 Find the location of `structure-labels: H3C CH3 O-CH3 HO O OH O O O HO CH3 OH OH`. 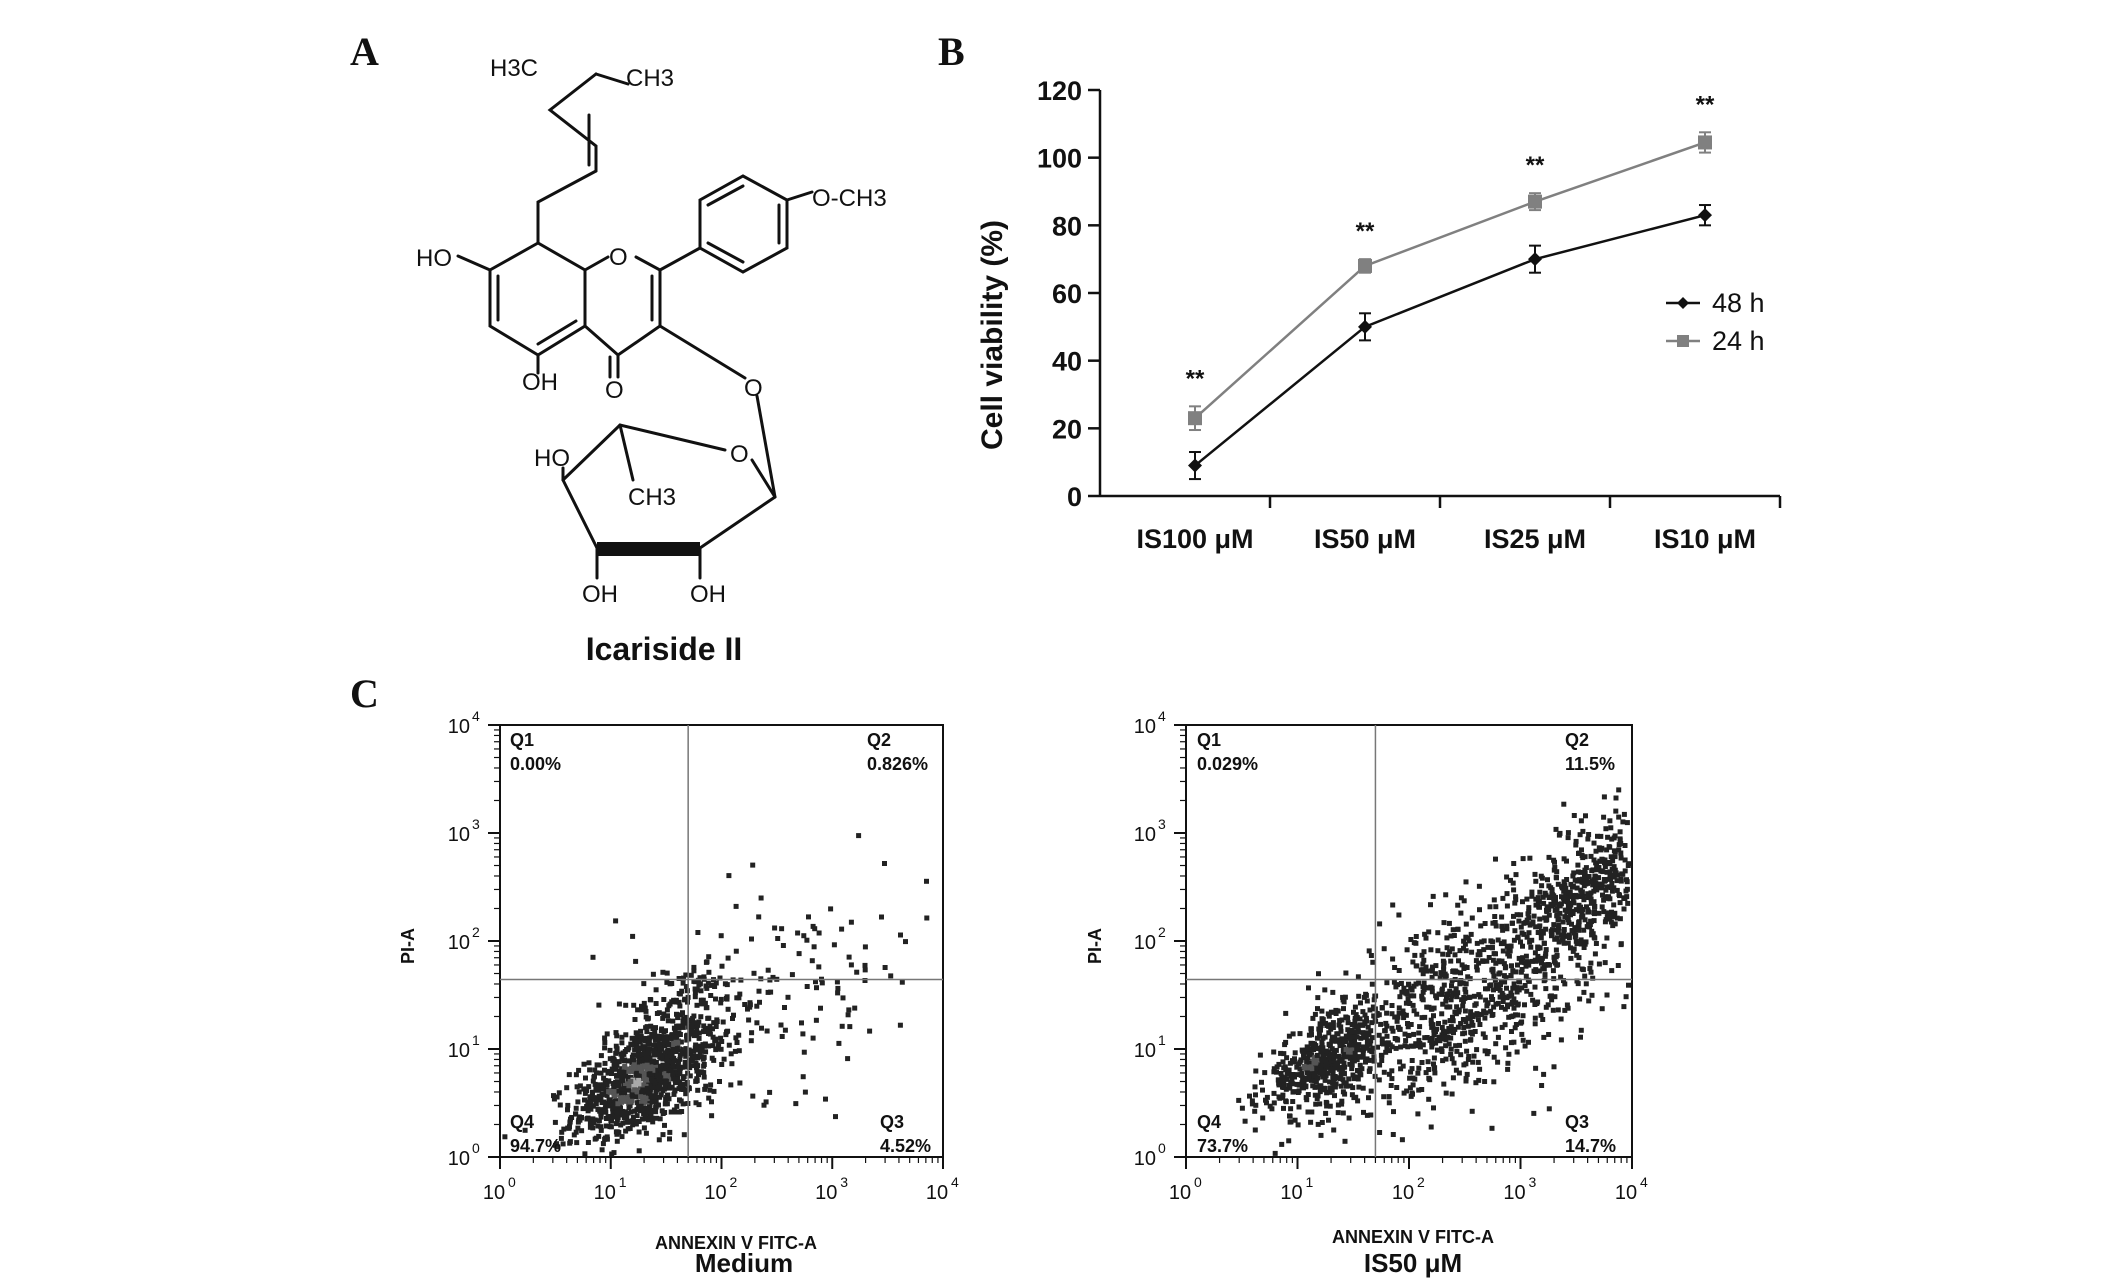

structure-labels: H3C CH3 O-CH3 HO O OH O O O HO CH3 OH OH is located at coordinates (651, 331).